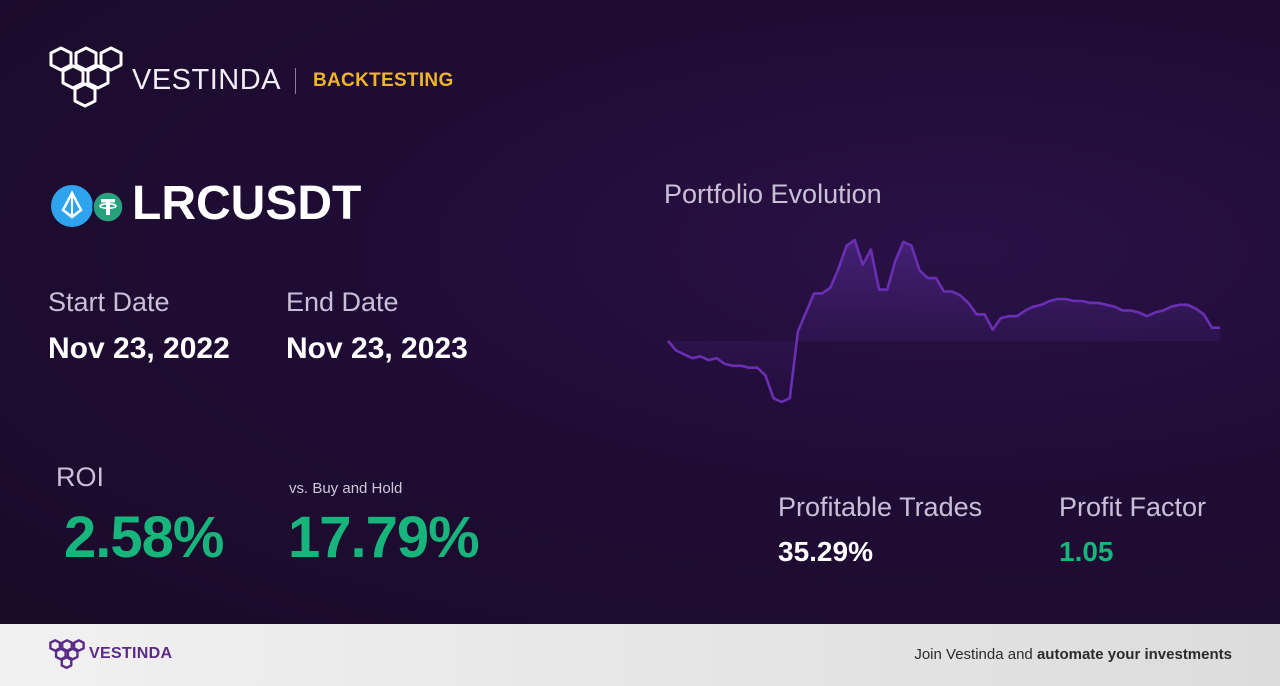 This screenshot has width=1280, height=686. What do you see at coordinates (72, 206) in the screenshot?
I see `loopring-icon` at bounding box center [72, 206].